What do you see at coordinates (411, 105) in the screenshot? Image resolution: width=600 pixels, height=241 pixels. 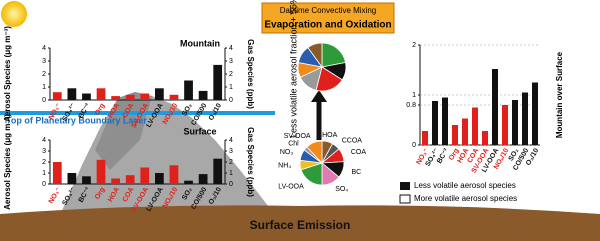 I see `y-tick-label: 0.8` at bounding box center [411, 105].